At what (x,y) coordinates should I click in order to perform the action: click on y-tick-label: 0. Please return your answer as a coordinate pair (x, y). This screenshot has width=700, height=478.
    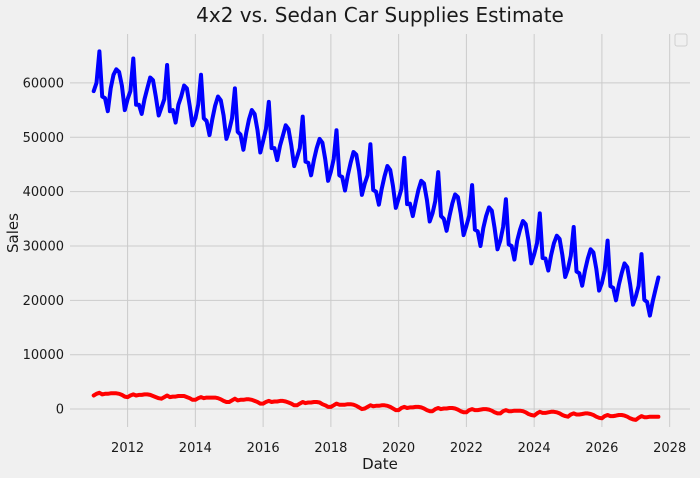
    Looking at the image, I should click on (60, 410).